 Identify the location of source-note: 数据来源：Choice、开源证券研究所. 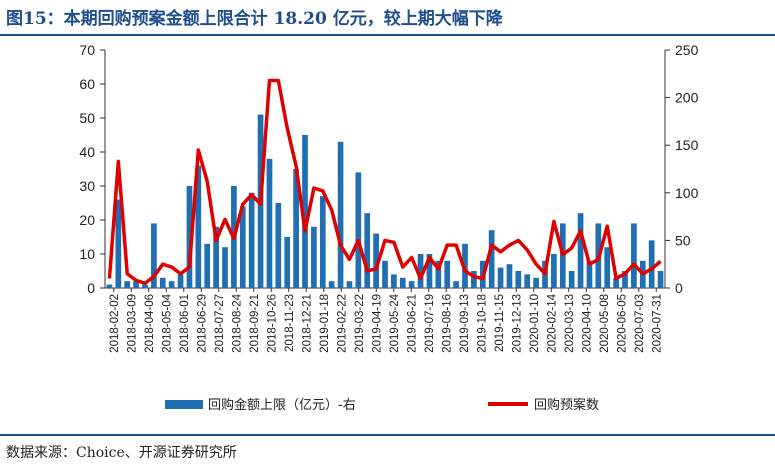
(121, 453).